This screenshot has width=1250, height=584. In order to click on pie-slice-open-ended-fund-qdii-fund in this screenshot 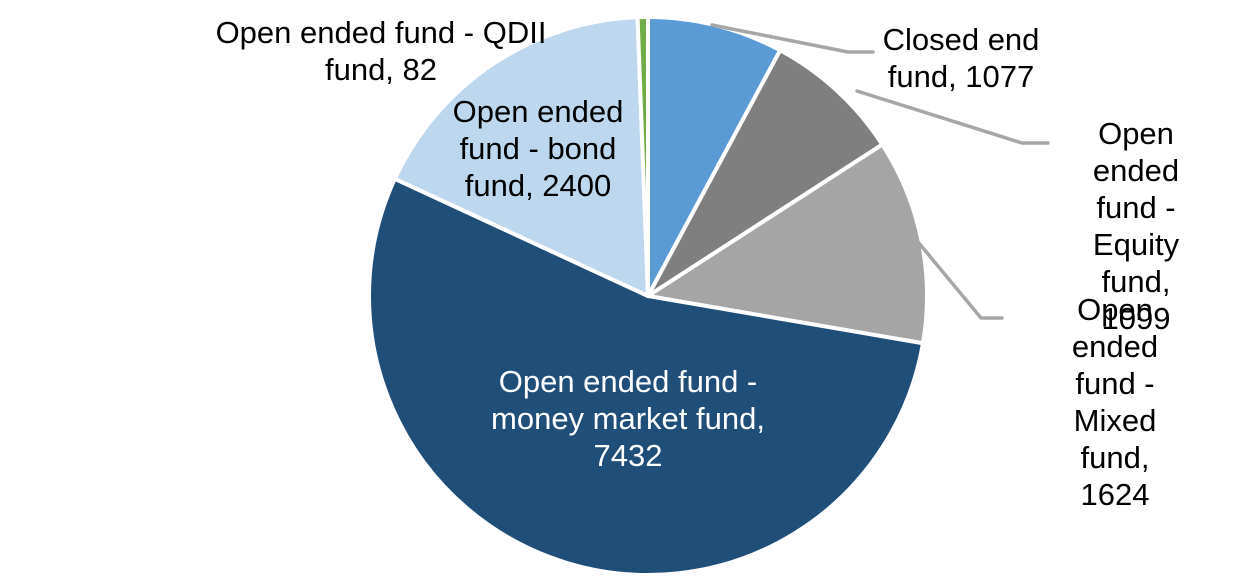, I will do `click(642, 156)`.